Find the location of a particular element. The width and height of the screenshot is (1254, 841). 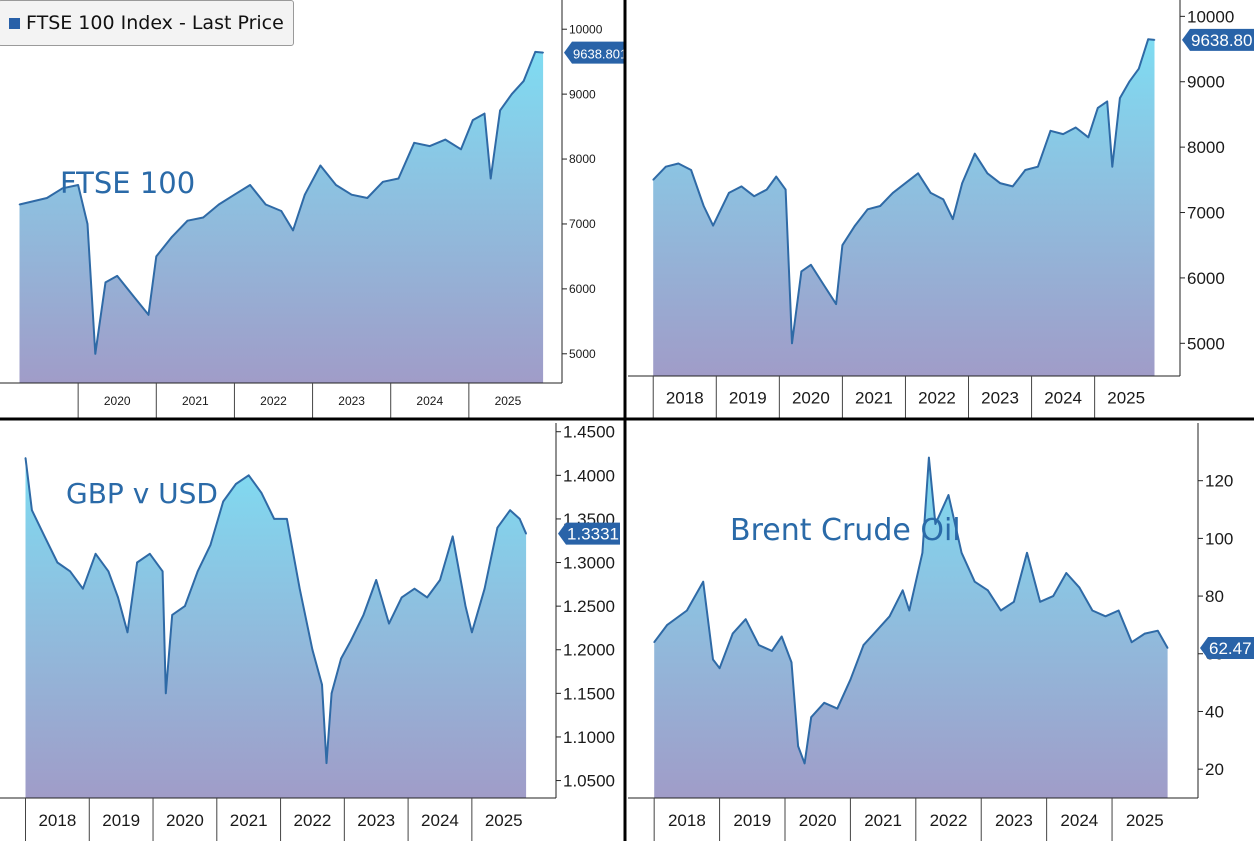

series-line is located at coordinates (903, 191).